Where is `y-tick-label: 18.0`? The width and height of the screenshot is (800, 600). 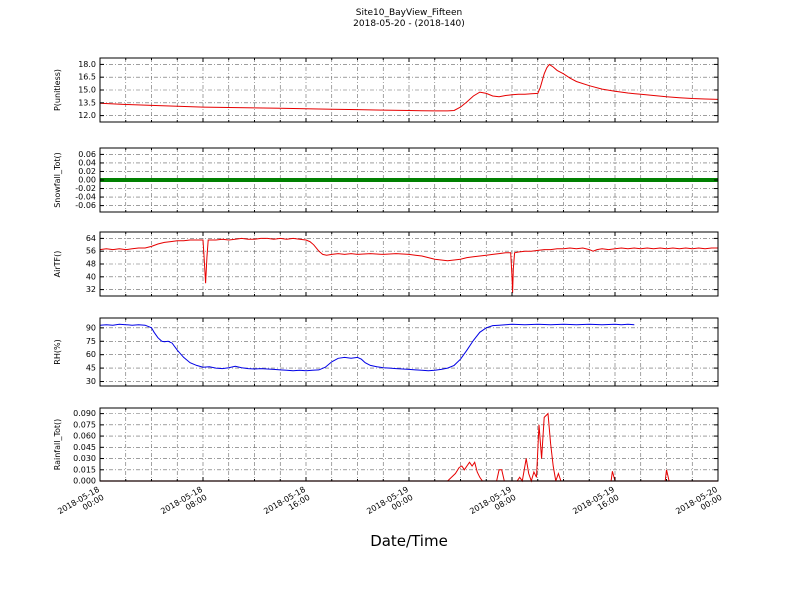 y-tick-label: 18.0 is located at coordinates (87, 64).